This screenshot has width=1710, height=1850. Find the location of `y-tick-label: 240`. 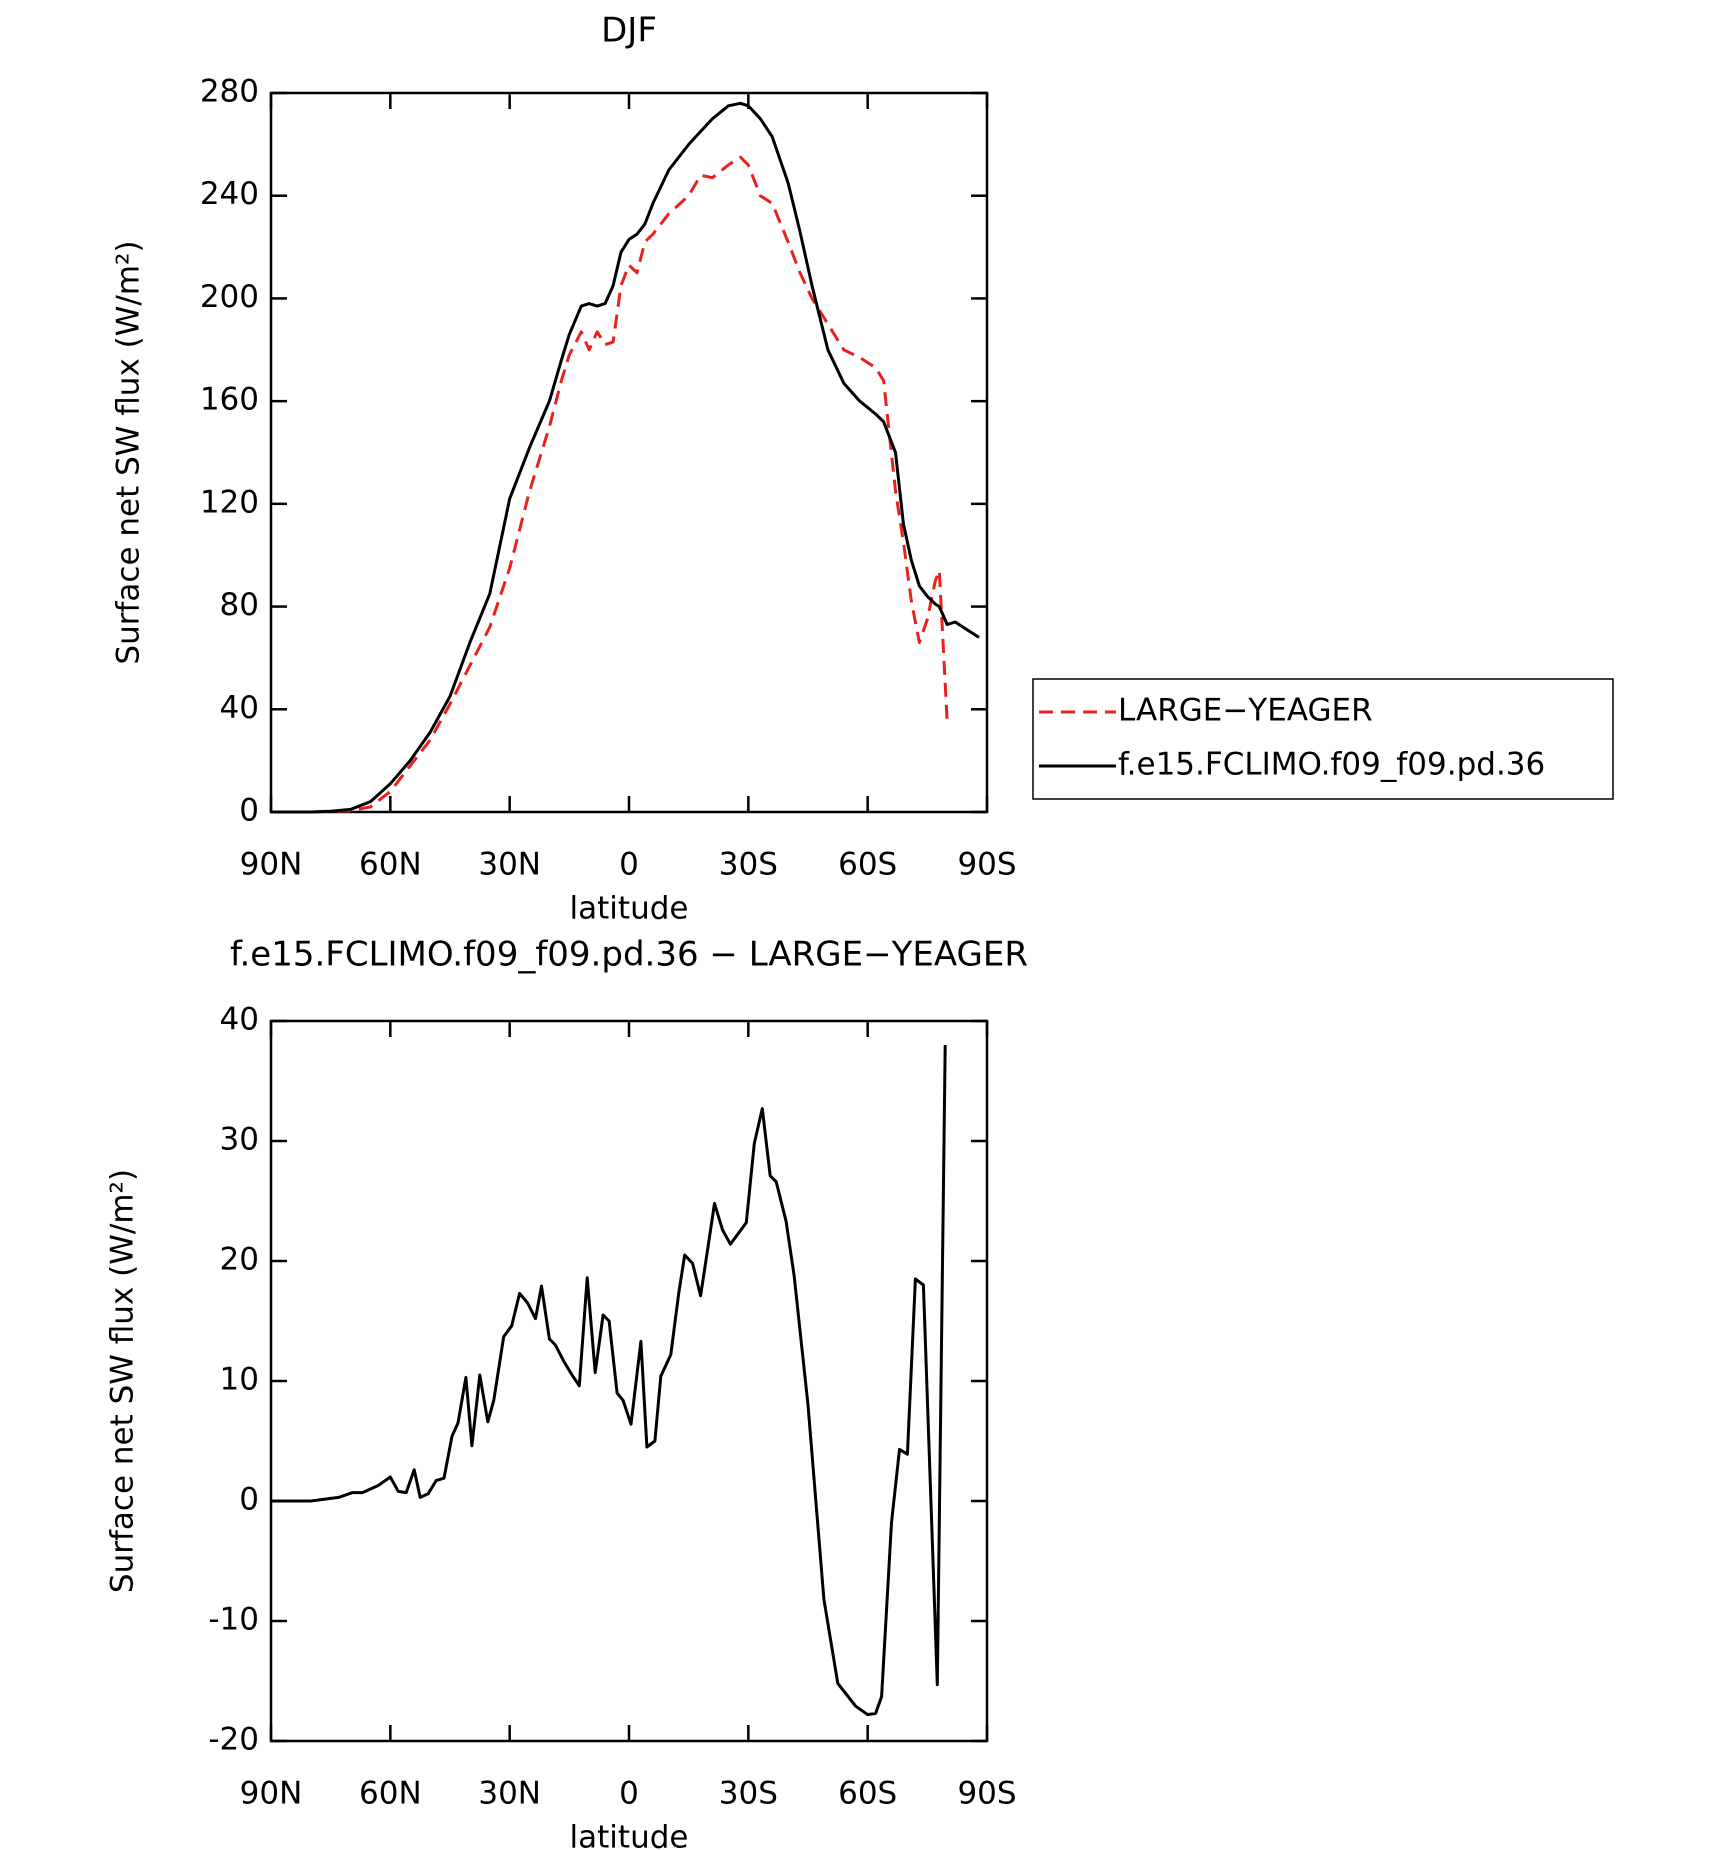

y-tick-label: 240 is located at coordinates (229, 194).